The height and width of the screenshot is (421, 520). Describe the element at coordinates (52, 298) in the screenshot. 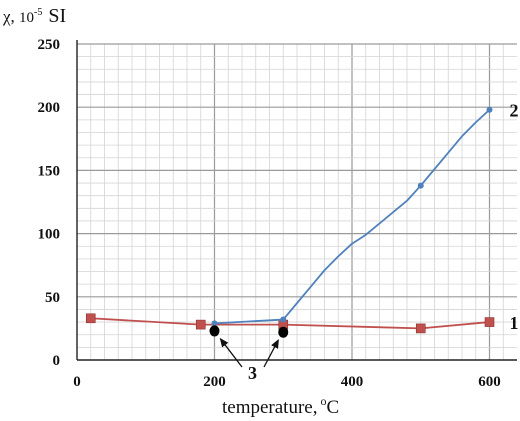

I see `y-tick-label: 50` at that location.